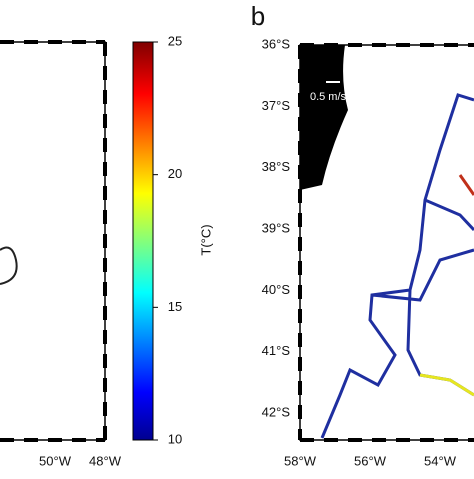 This screenshot has height=479, width=474. What do you see at coordinates (55, 460) in the screenshot?
I see `x-tick-label: 50°W` at bounding box center [55, 460].